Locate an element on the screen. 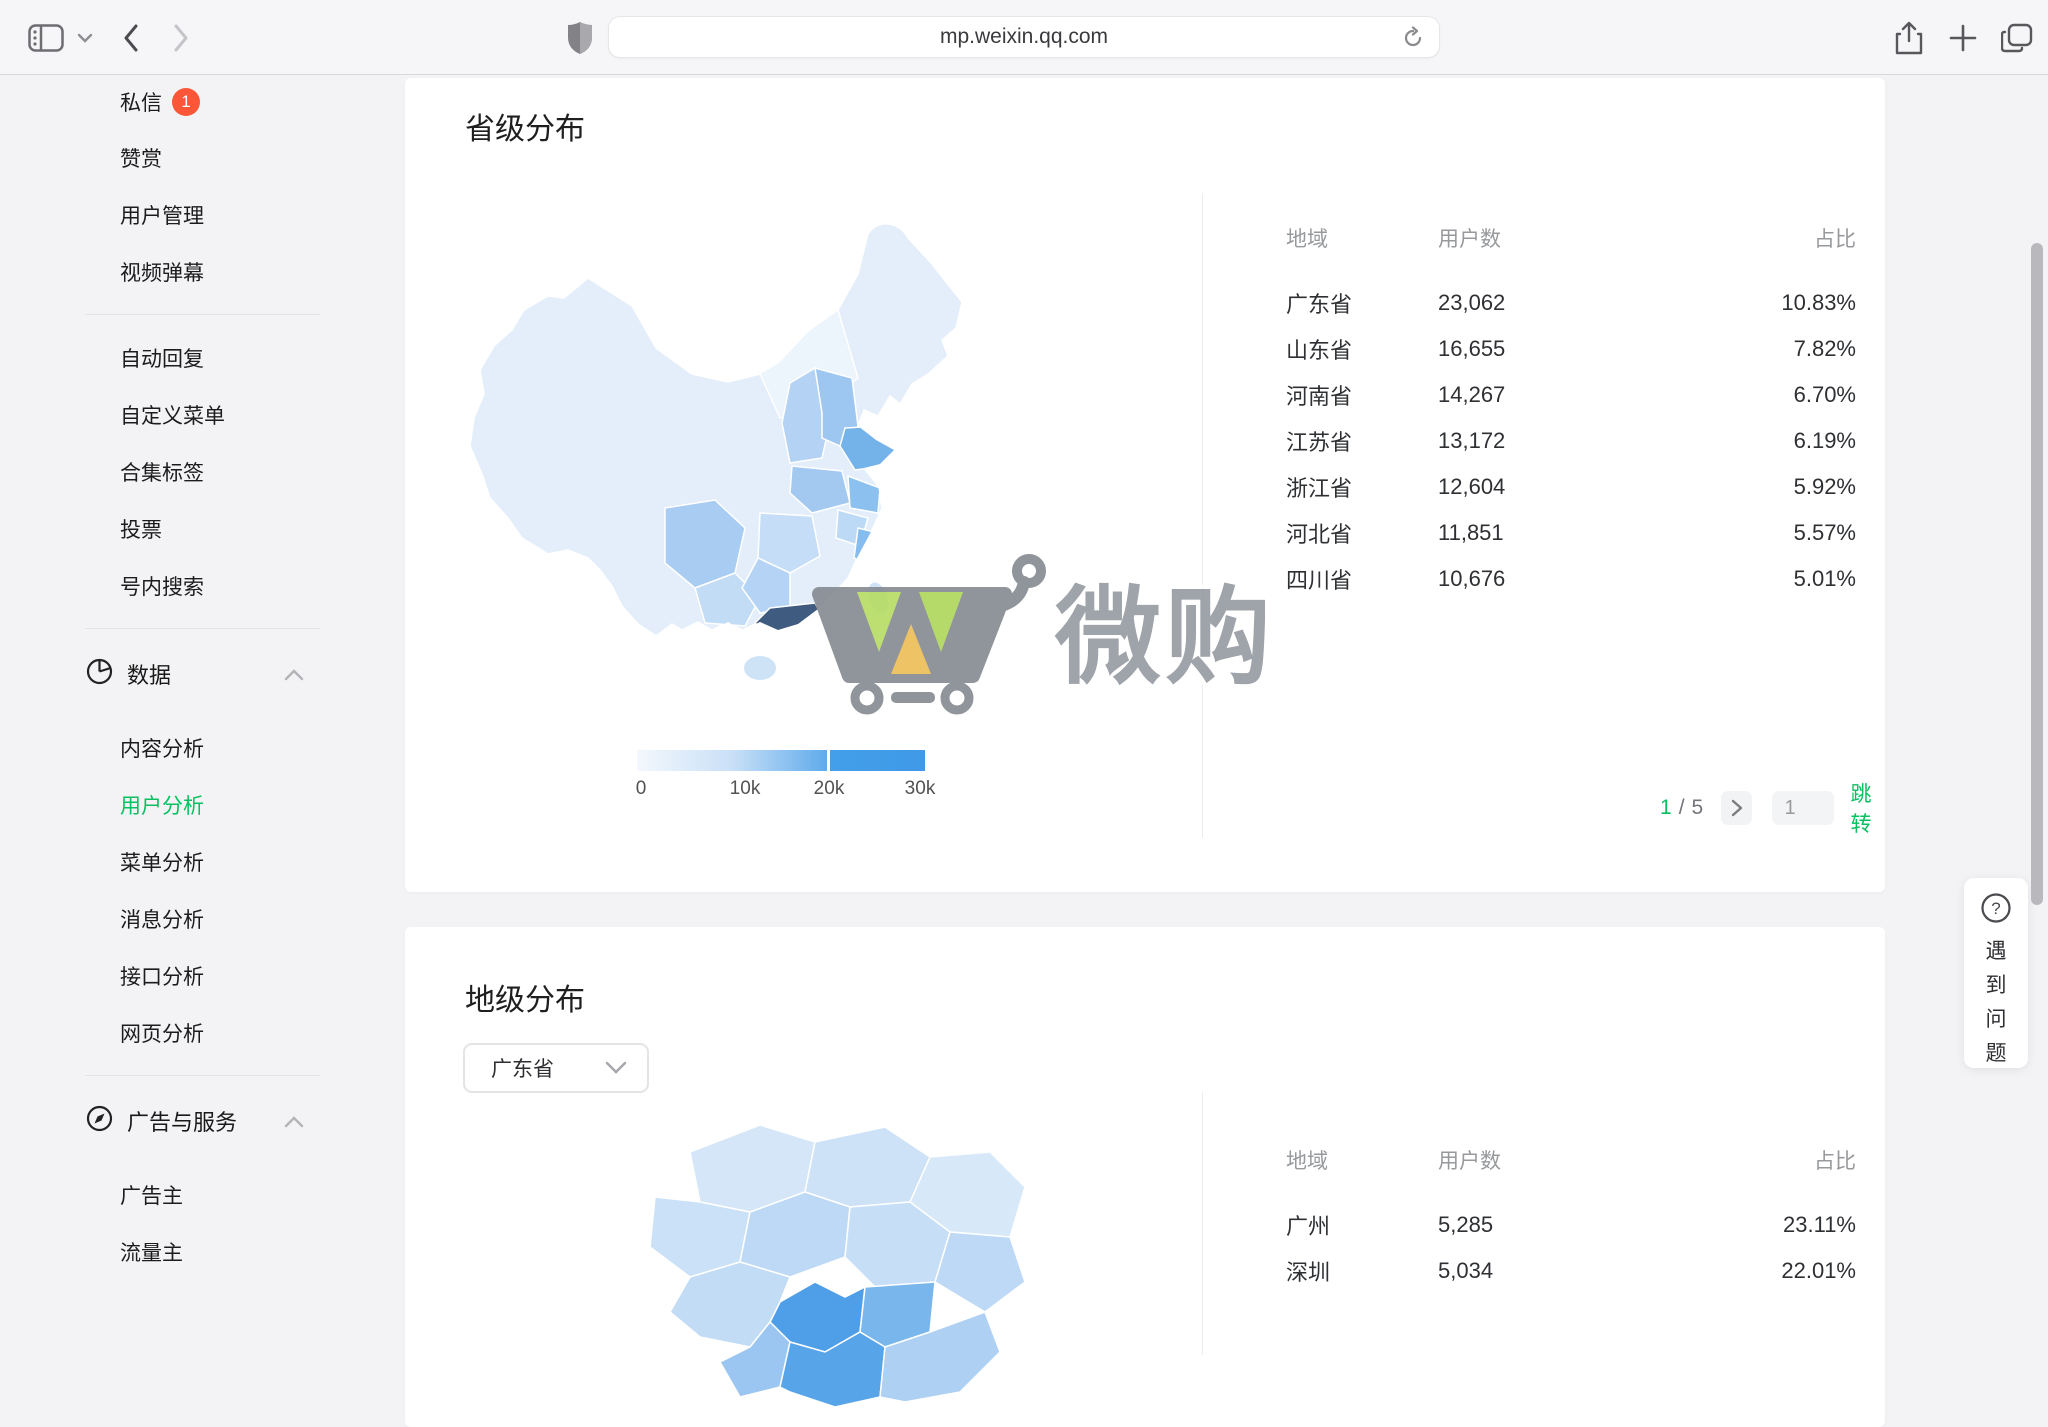 Image resolution: width=2048 pixels, height=1427 pixels. scale-label-20k: 20k is located at coordinates (829, 788).